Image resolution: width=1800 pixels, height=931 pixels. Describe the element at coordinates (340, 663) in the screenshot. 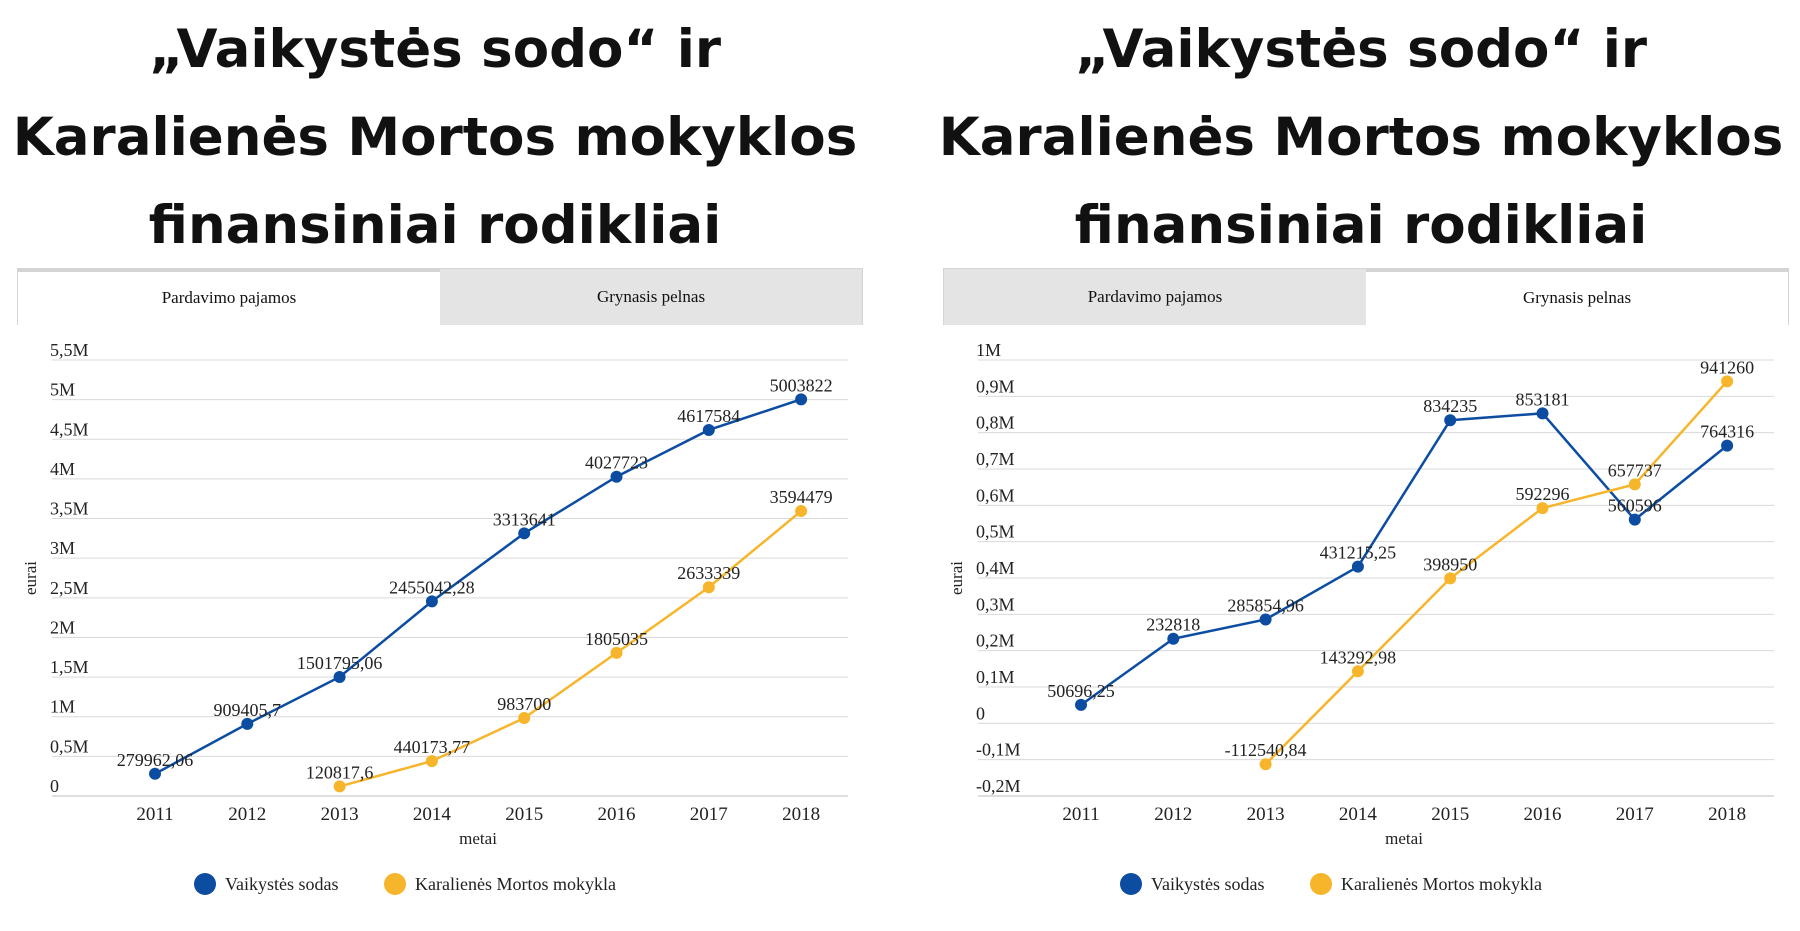

I see `data-label: 1501795,06` at that location.